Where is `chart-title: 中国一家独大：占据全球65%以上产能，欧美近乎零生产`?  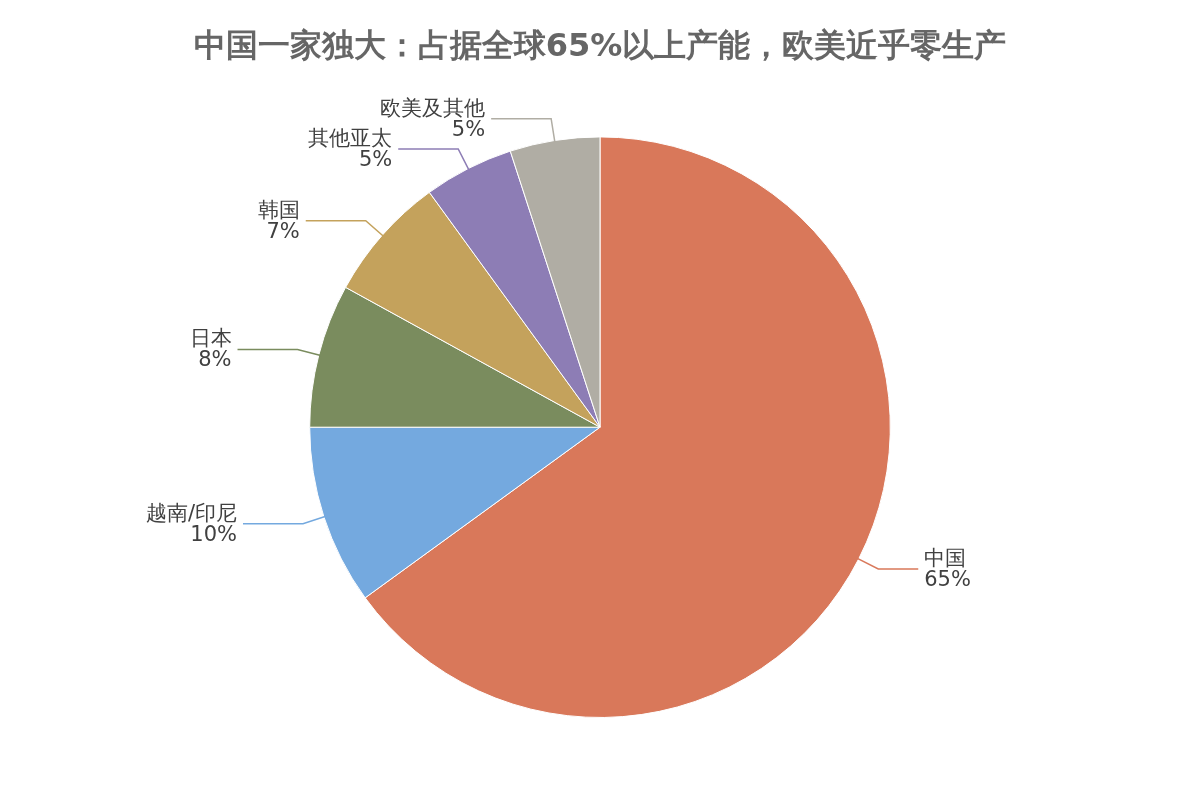
chart-title: 中国一家独大：占据全球65%以上产能，欧美近乎零生产 is located at coordinates (600, 44).